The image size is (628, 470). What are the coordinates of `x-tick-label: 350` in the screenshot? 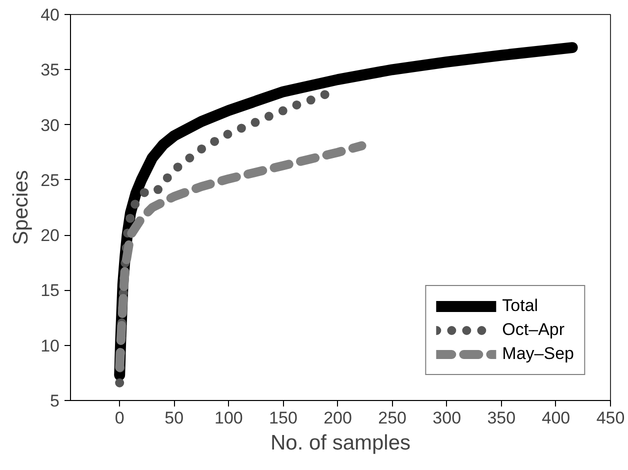 It's located at (501, 418).